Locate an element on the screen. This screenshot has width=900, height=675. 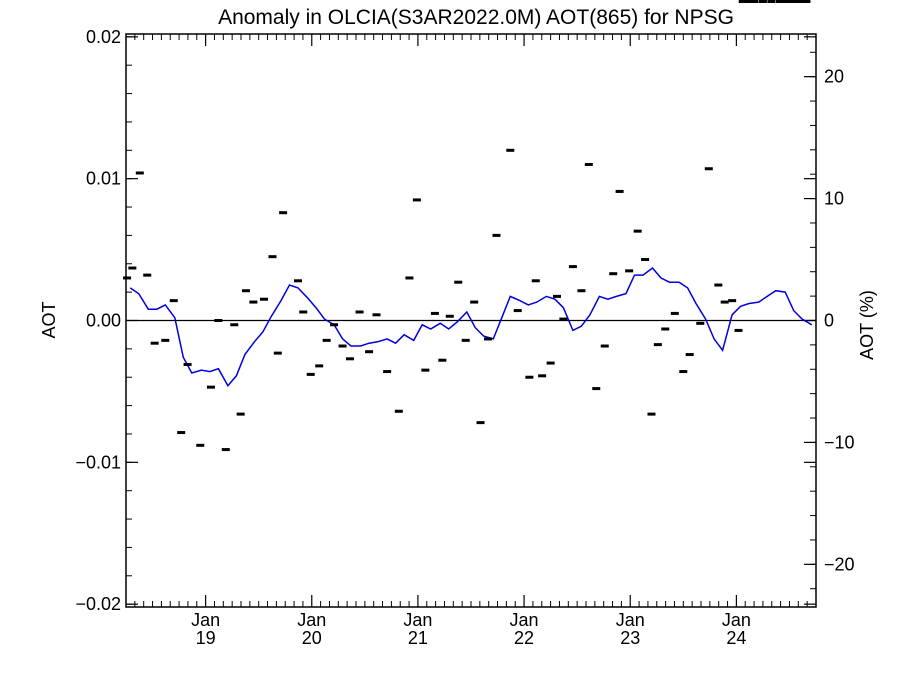
y2-axis-ticks: −20 −10 0 10 20 is located at coordinates (829, 320).